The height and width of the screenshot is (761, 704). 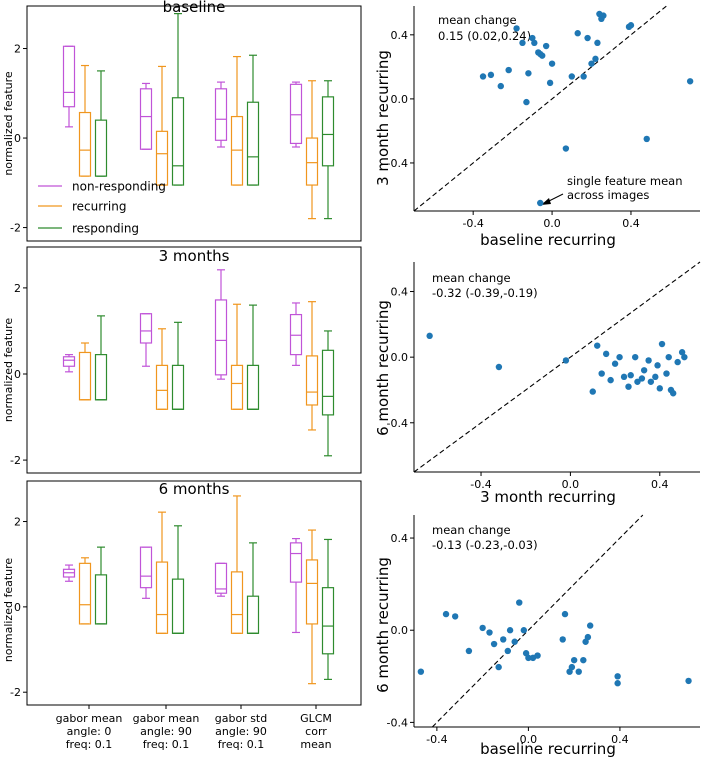 What do you see at coordinates (17, 288) in the screenshot?
I see `y-tick-label: 2` at bounding box center [17, 288].